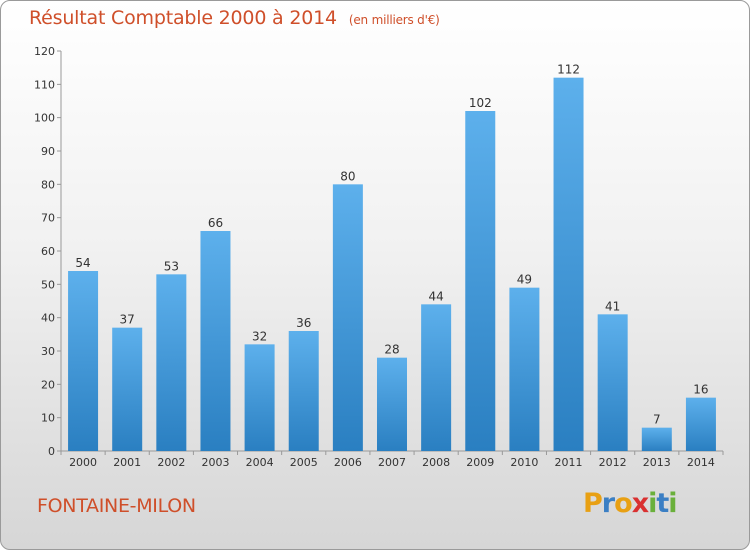  What do you see at coordinates (394, 20) in the screenshot?
I see `chart-subtitle: (en milliers d'€)` at bounding box center [394, 20].